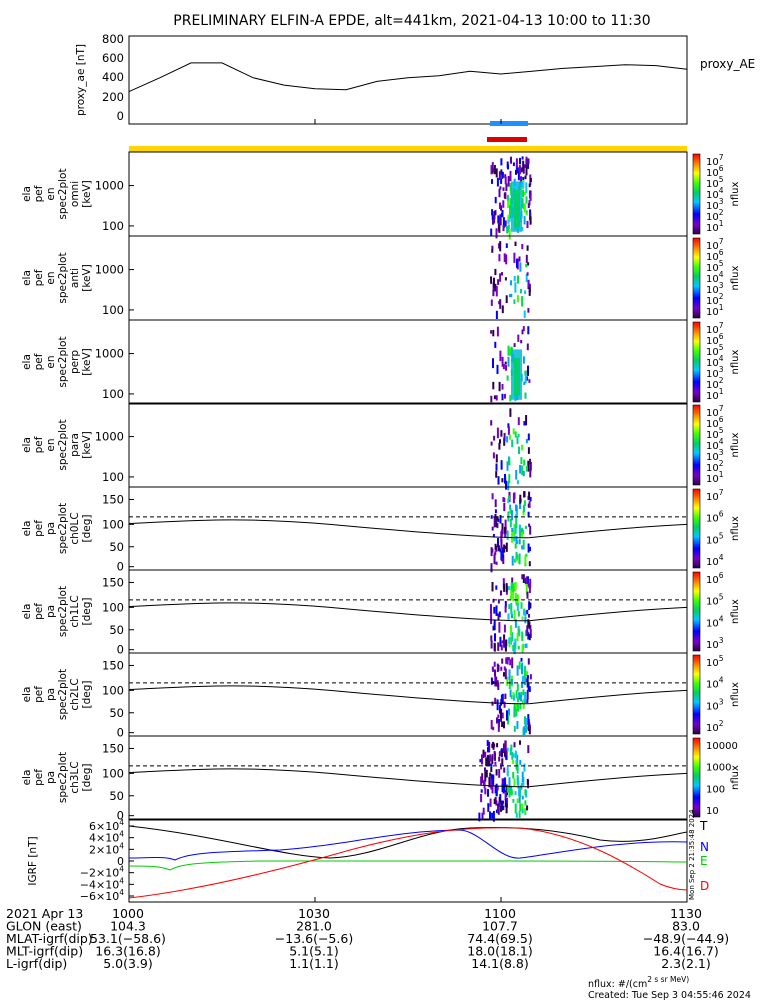 This screenshot has height=1000, width=775. What do you see at coordinates (686, 926) in the screenshot?
I see `anno-row-value: 83.0` at bounding box center [686, 926].